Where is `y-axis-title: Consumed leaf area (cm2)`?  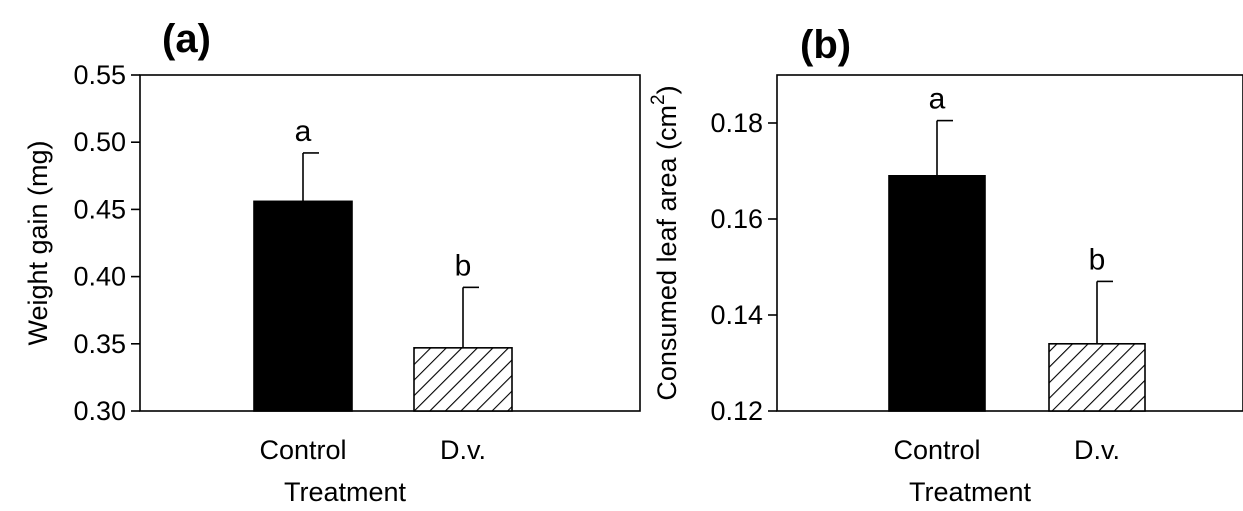
y-axis-title: Consumed leaf area (cm2) is located at coordinates (665, 242).